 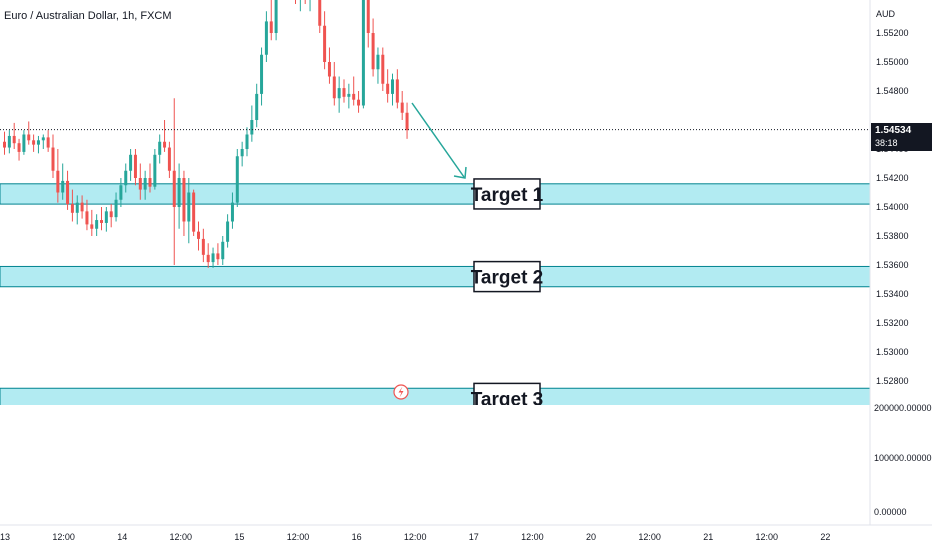 I want to click on time-tick-label: 14, so click(x=122, y=537).